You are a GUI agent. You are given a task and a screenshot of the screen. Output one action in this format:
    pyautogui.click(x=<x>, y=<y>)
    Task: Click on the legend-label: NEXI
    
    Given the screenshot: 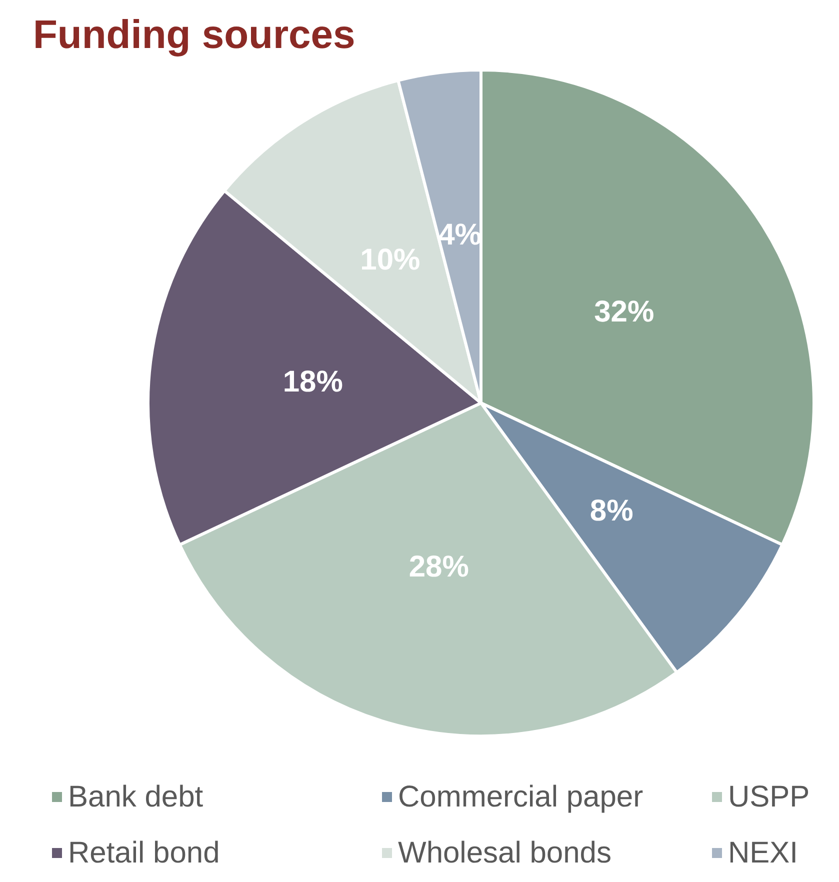 What is the action you would take?
    pyautogui.click(x=763, y=853)
    